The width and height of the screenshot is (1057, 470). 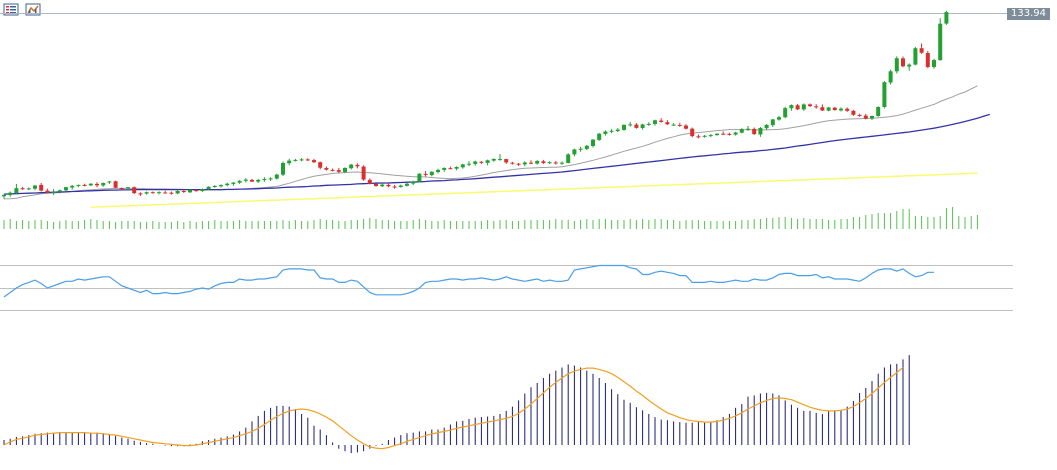 What do you see at coordinates (490, 218) in the screenshot?
I see `volume-bars` at bounding box center [490, 218].